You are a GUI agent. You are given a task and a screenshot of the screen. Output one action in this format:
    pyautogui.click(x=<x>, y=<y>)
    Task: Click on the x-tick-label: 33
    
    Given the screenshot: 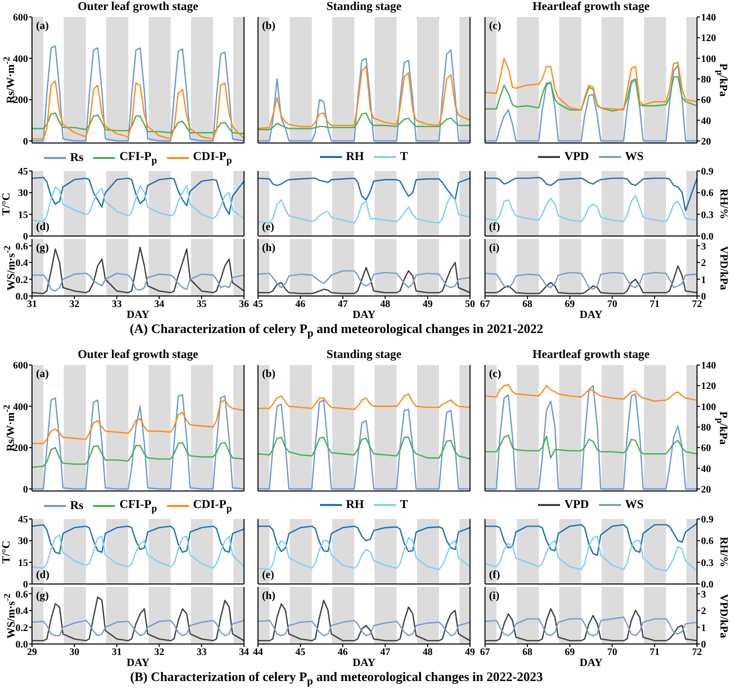 What is the action you would take?
    pyautogui.click(x=117, y=304)
    